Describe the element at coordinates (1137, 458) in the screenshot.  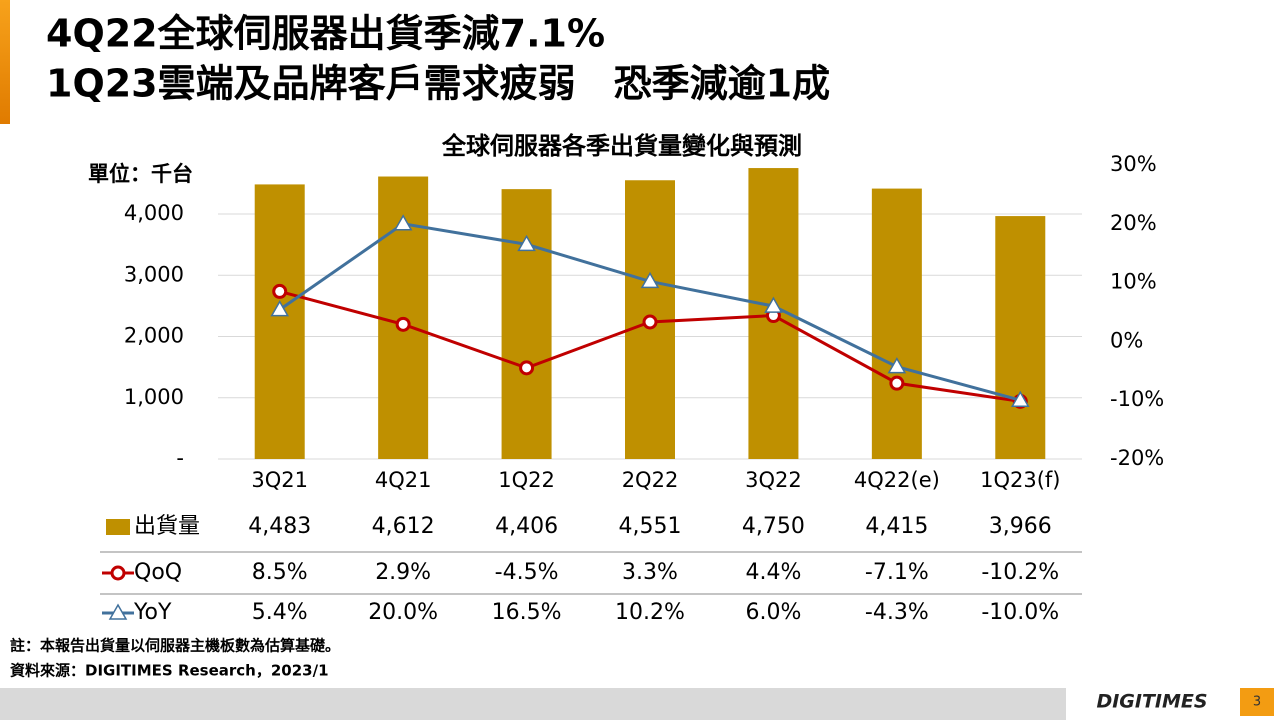
I see `y2-tick-label: -20%` at that location.